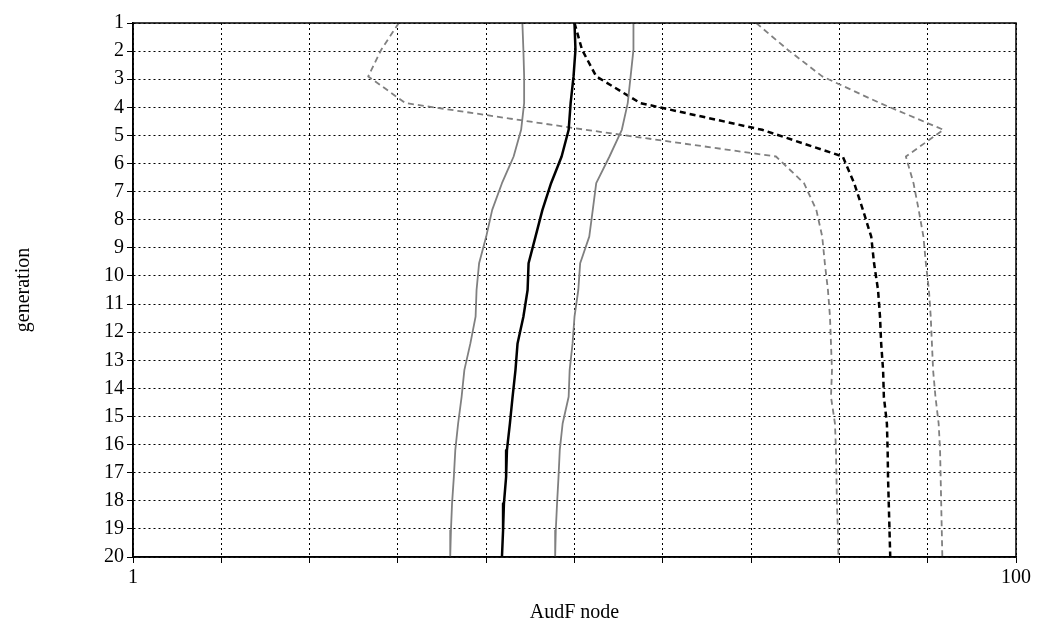 This screenshot has height=637, width=1042. Describe the element at coordinates (119, 189) in the screenshot. I see `y-tick-label: 7` at that location.